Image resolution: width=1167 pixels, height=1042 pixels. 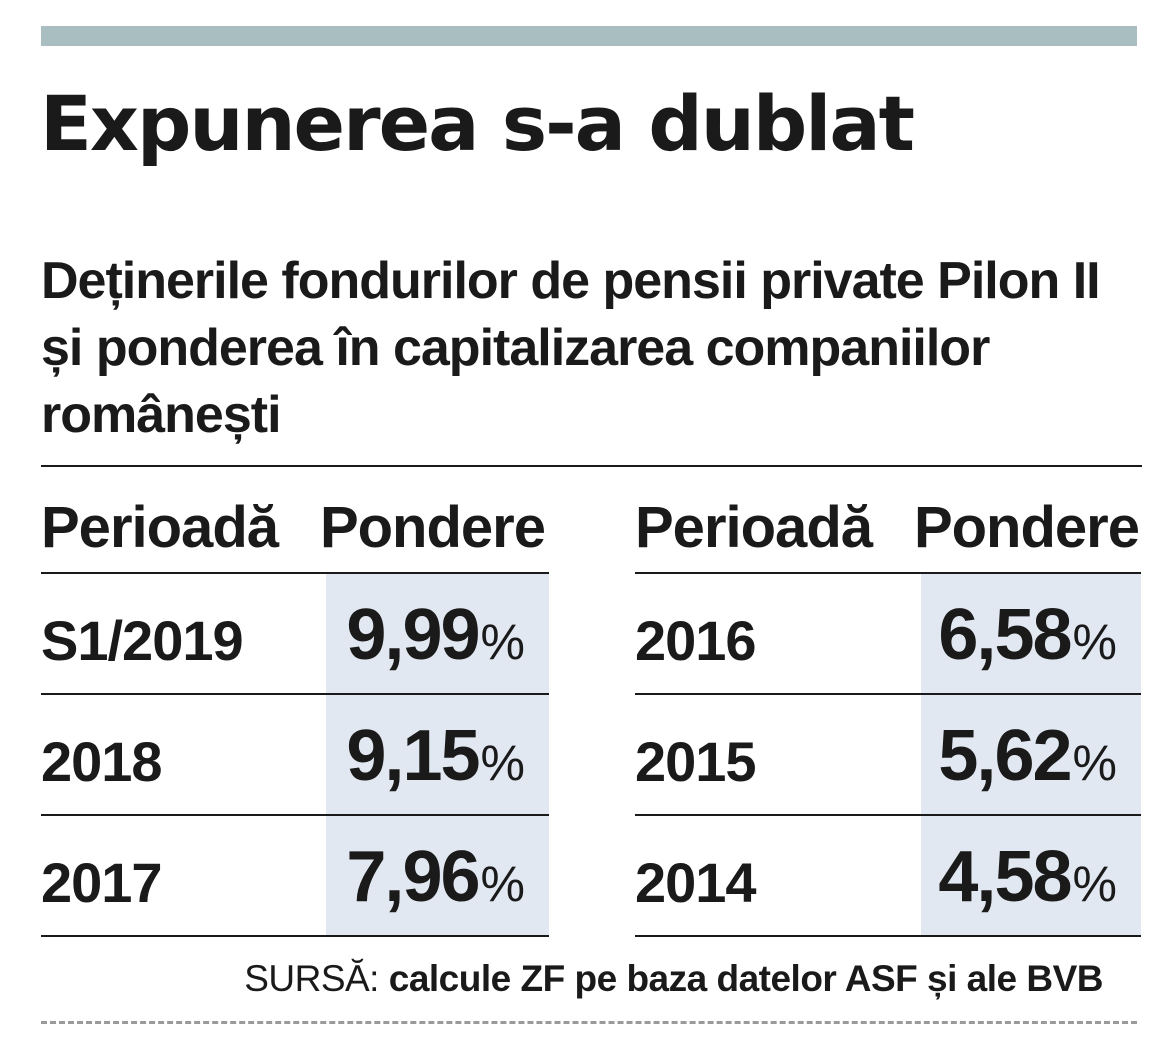 What do you see at coordinates (888, 634) in the screenshot?
I see `table-row: 2016 6,58%` at bounding box center [888, 634].